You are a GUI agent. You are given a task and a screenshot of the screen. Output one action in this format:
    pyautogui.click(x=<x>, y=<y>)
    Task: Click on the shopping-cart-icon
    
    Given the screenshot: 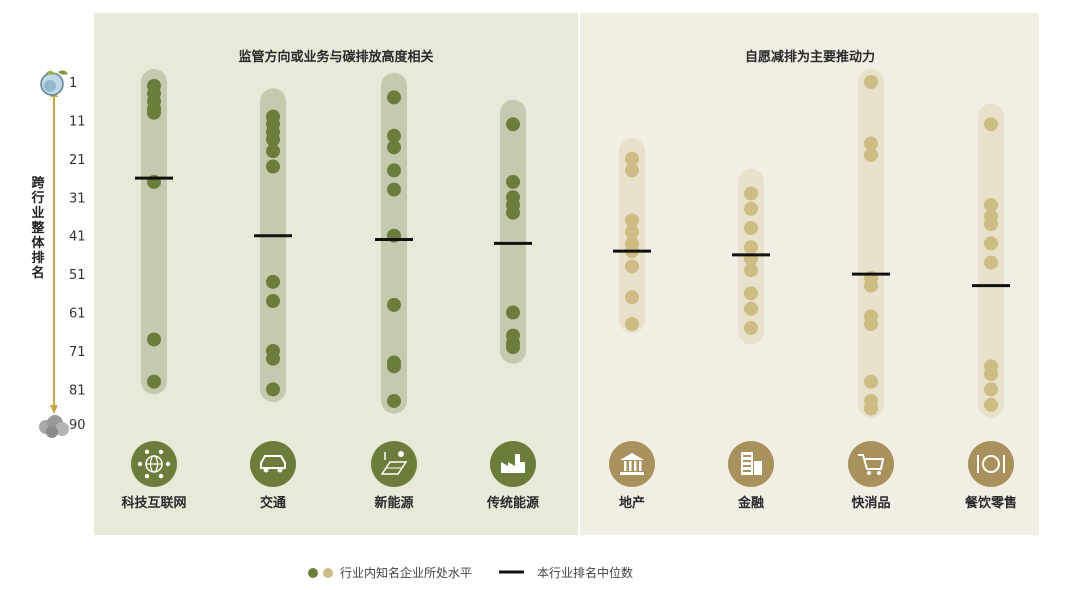 What is the action you would take?
    pyautogui.click(x=871, y=464)
    